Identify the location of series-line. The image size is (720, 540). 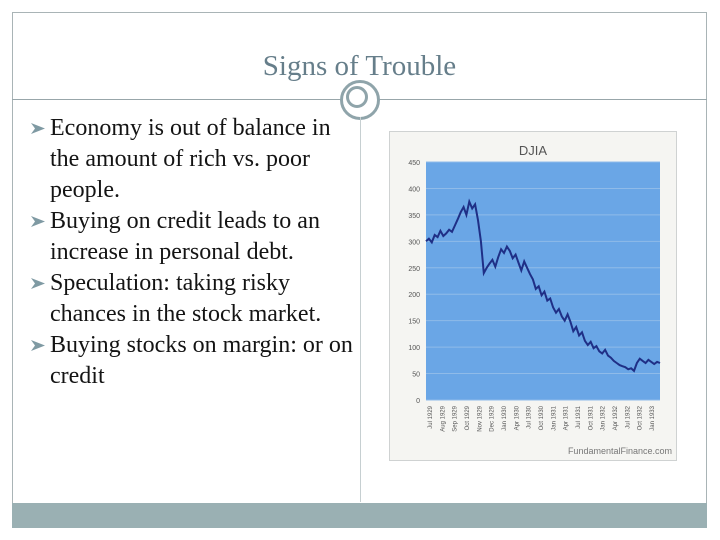
(543, 285).